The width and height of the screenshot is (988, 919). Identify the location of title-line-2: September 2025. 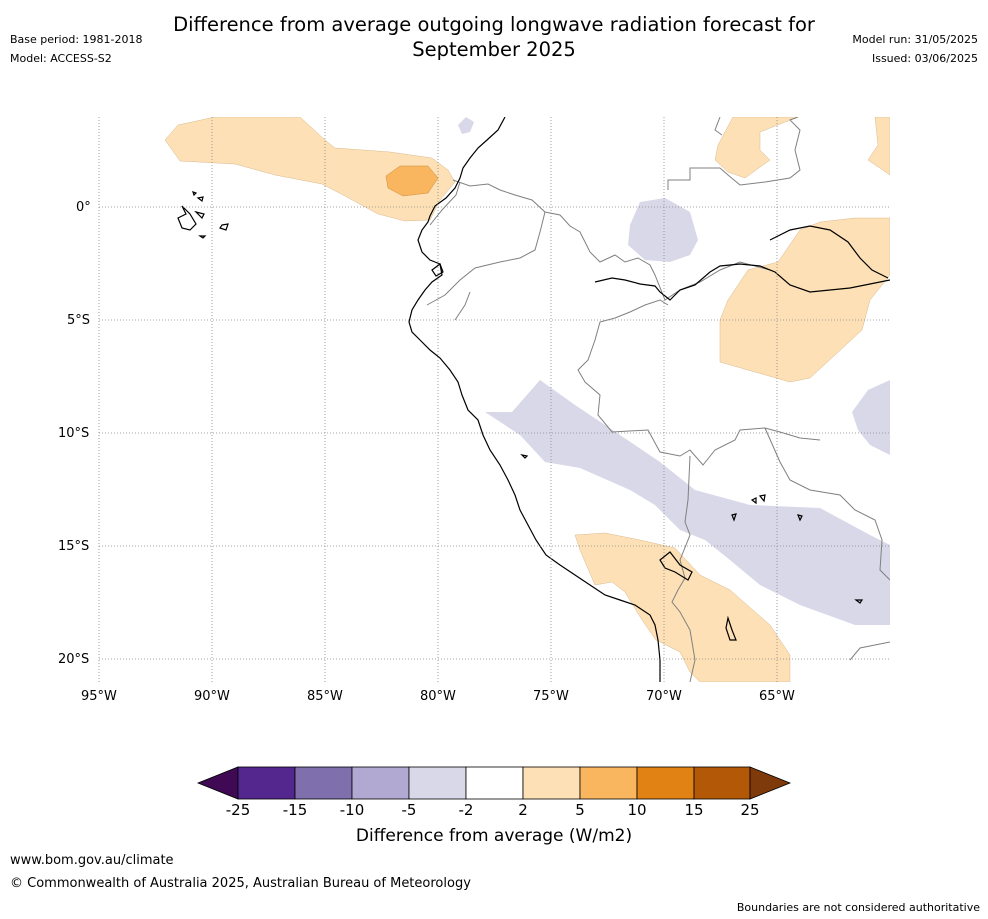
(494, 49).